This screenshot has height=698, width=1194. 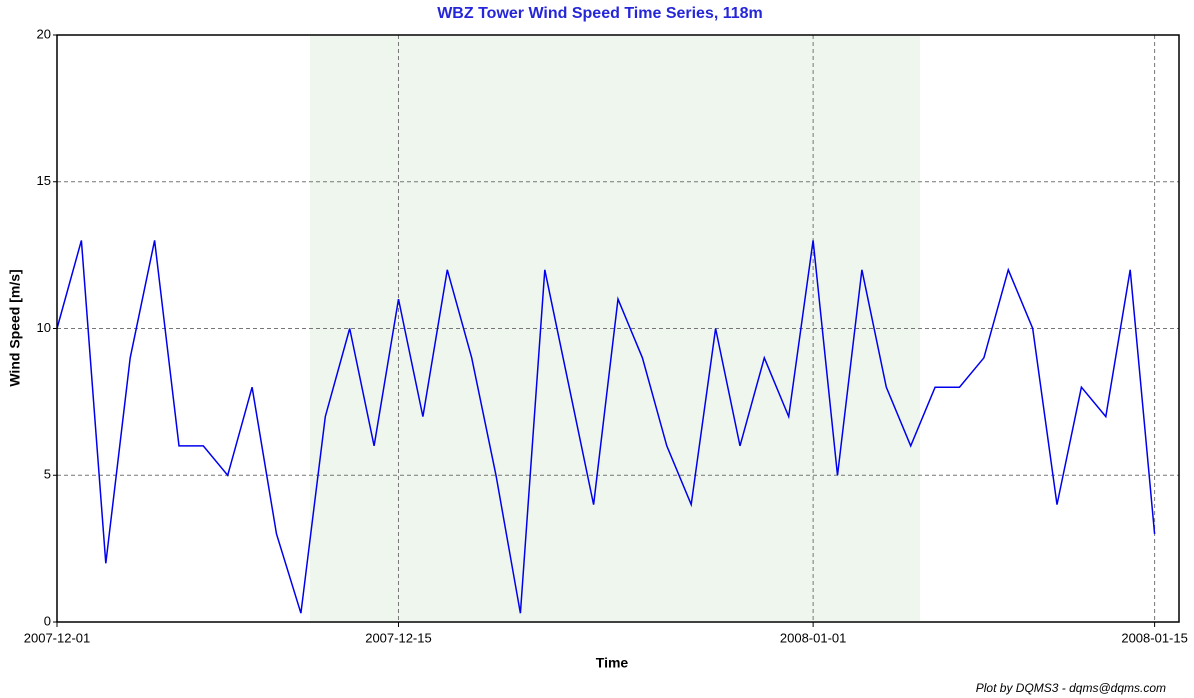 I want to click on y-tick-label: 10, so click(x=44, y=327).